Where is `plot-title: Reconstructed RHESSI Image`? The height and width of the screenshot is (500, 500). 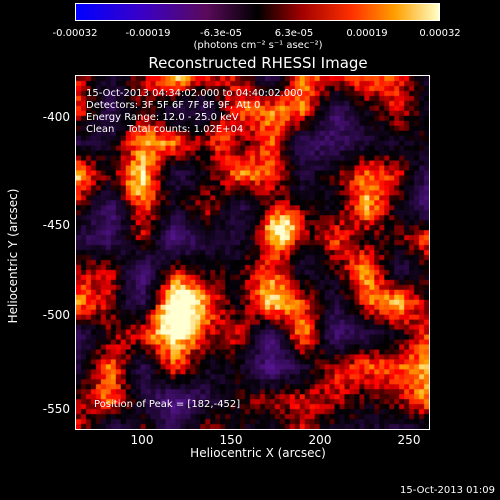 plot-title: Reconstructed RHESSI Image is located at coordinates (258, 63).